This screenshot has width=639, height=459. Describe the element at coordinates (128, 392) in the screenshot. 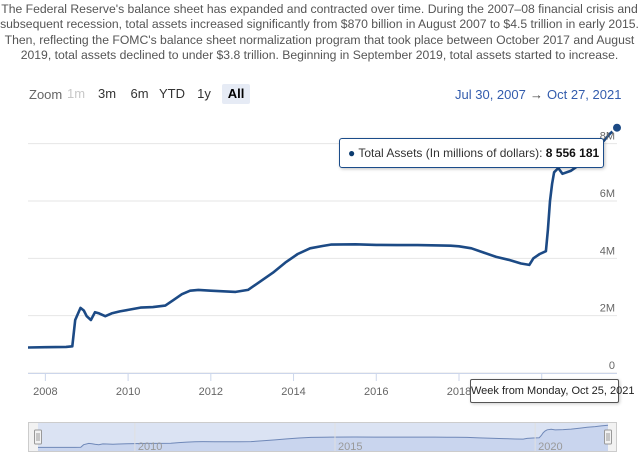

I see `x-tick-label: 2010` at that location.